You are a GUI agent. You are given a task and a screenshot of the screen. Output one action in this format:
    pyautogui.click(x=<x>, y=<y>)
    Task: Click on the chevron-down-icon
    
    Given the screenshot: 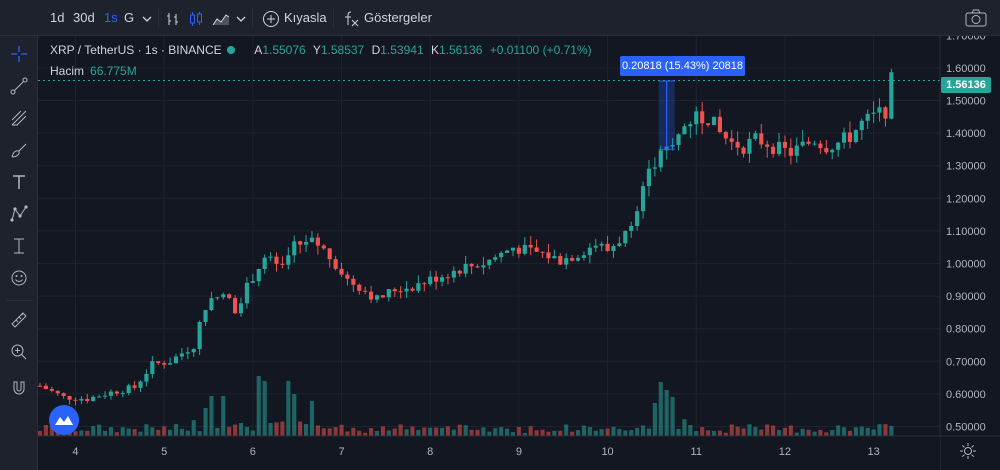 What is the action you would take?
    pyautogui.click(x=147, y=18)
    